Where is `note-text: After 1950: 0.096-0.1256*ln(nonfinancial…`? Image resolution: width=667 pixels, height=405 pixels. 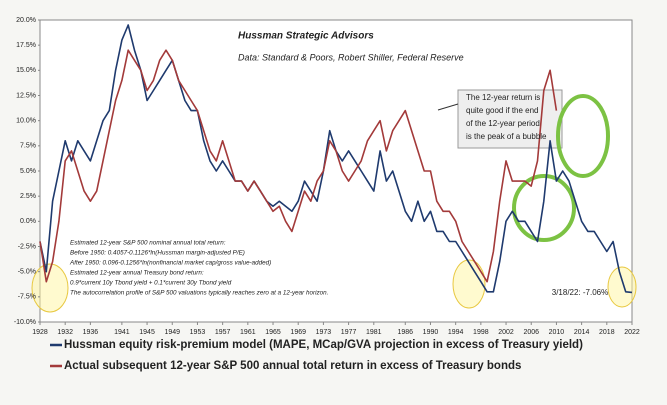
note-text: After 1950: 0.096-0.1256*ln(nonfinancial… is located at coordinates (170, 263).